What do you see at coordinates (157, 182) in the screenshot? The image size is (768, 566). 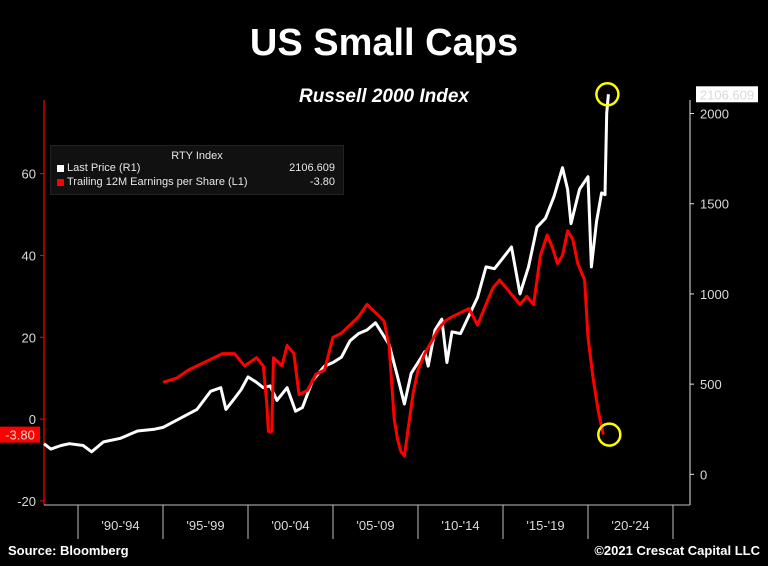 I see `legend-label-eps: Trailing 12M Earnings per Share (L1)` at bounding box center [157, 182].